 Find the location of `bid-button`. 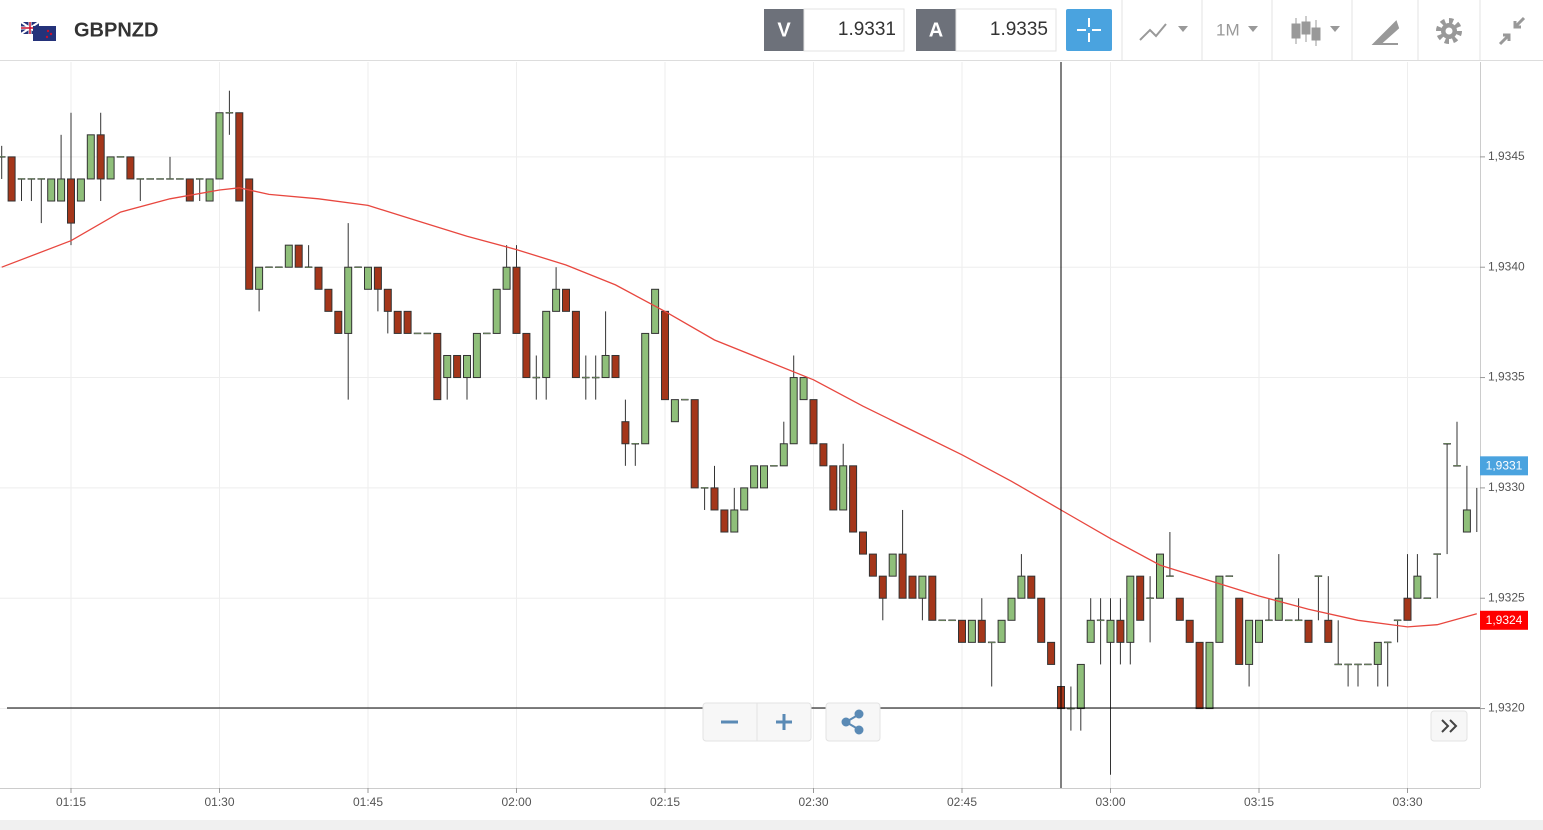

bid-button is located at coordinates (784, 30).